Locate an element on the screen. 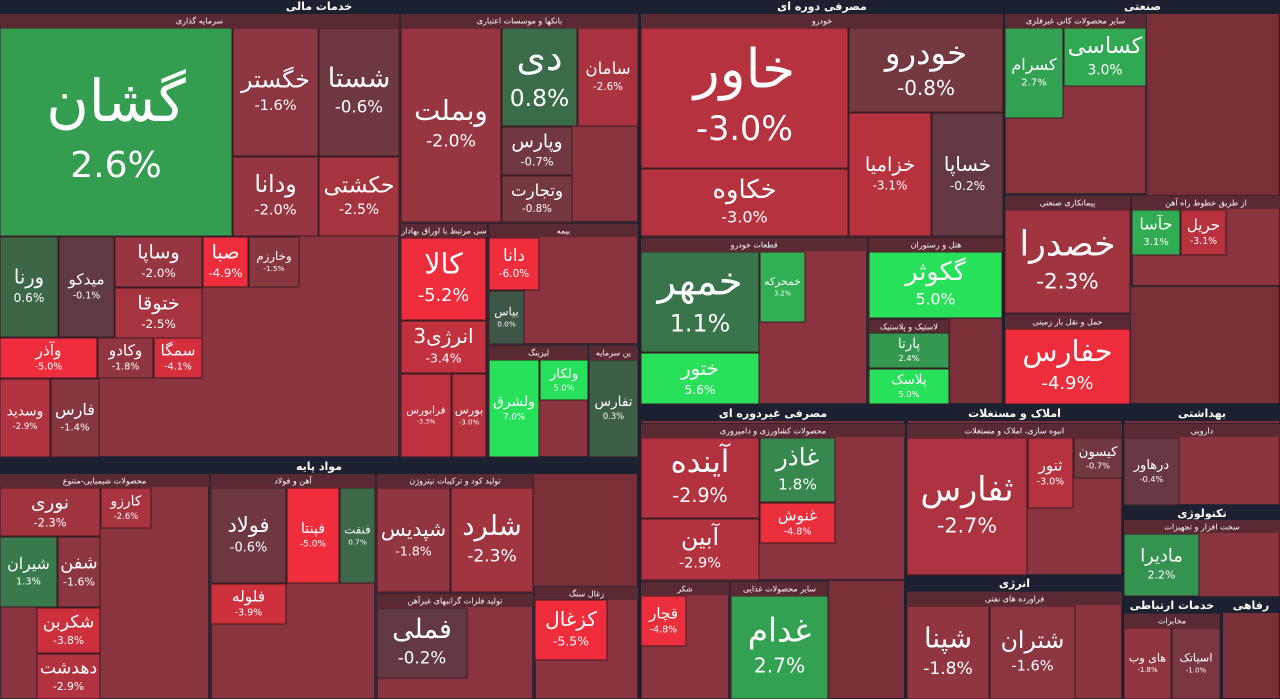 The height and width of the screenshot is (699, 1280). group-title: از طریق خطوط راه آهن is located at coordinates (1206, 203).